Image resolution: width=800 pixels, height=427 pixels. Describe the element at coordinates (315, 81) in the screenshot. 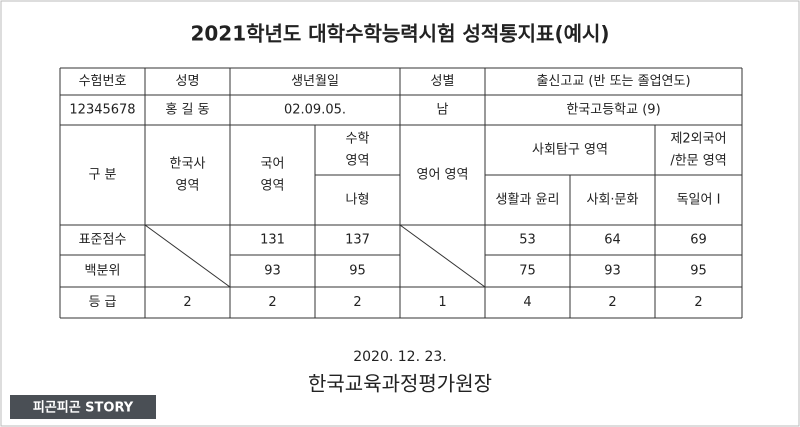

I see `info-header: 생년월일` at that location.